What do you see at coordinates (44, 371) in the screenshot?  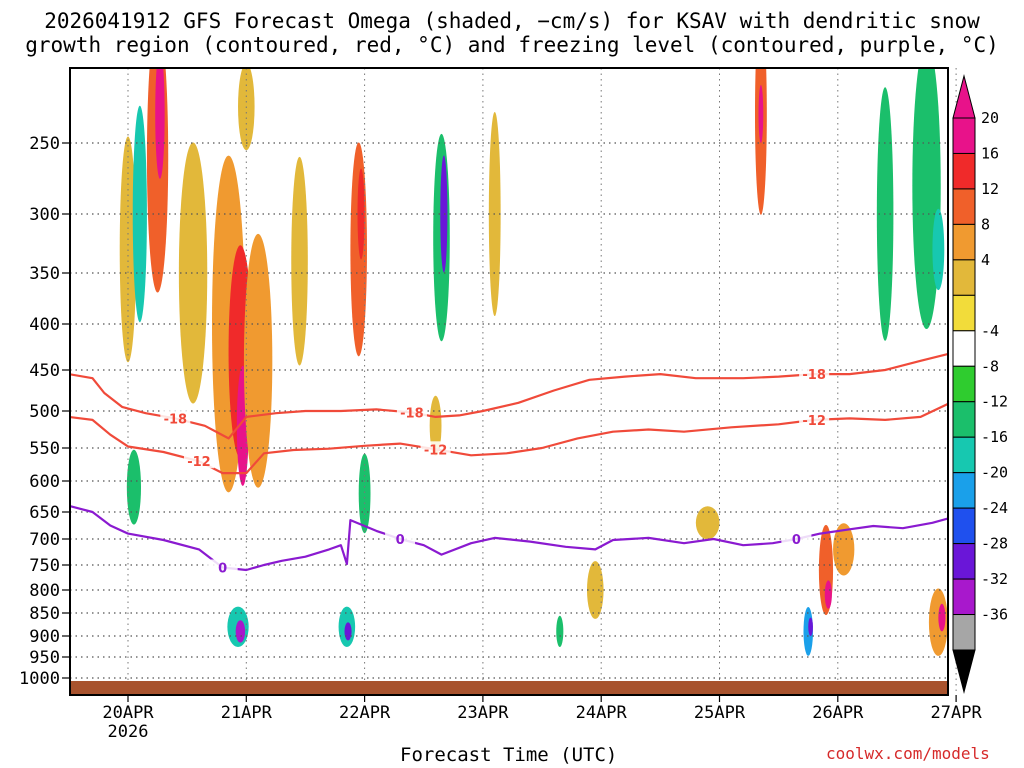 I see `y-tick-label-450: 450` at bounding box center [44, 371].